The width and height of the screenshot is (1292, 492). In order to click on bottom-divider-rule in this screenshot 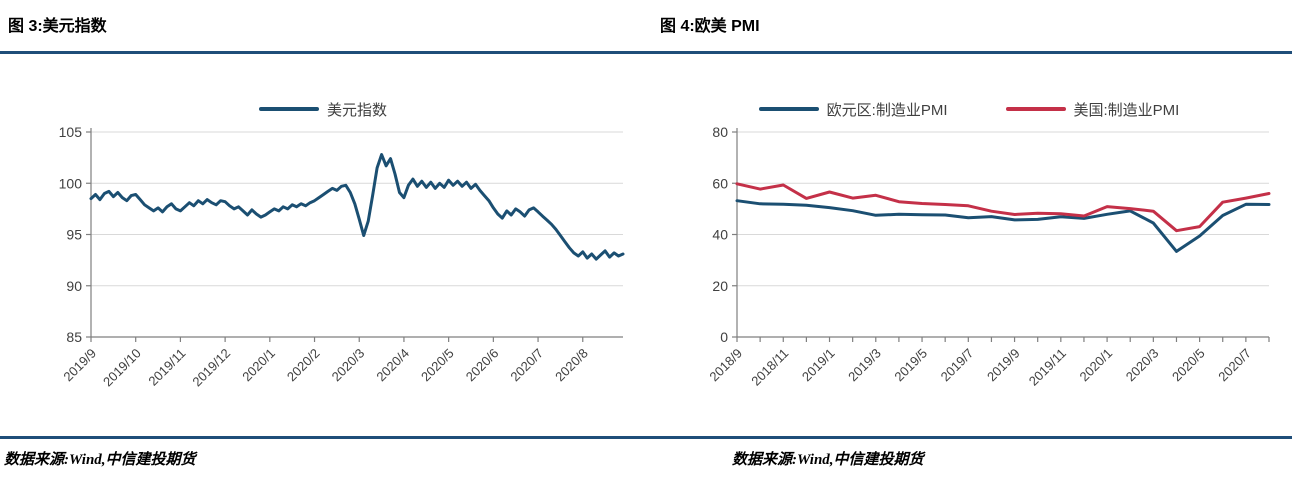, I will do `click(646, 437)`.